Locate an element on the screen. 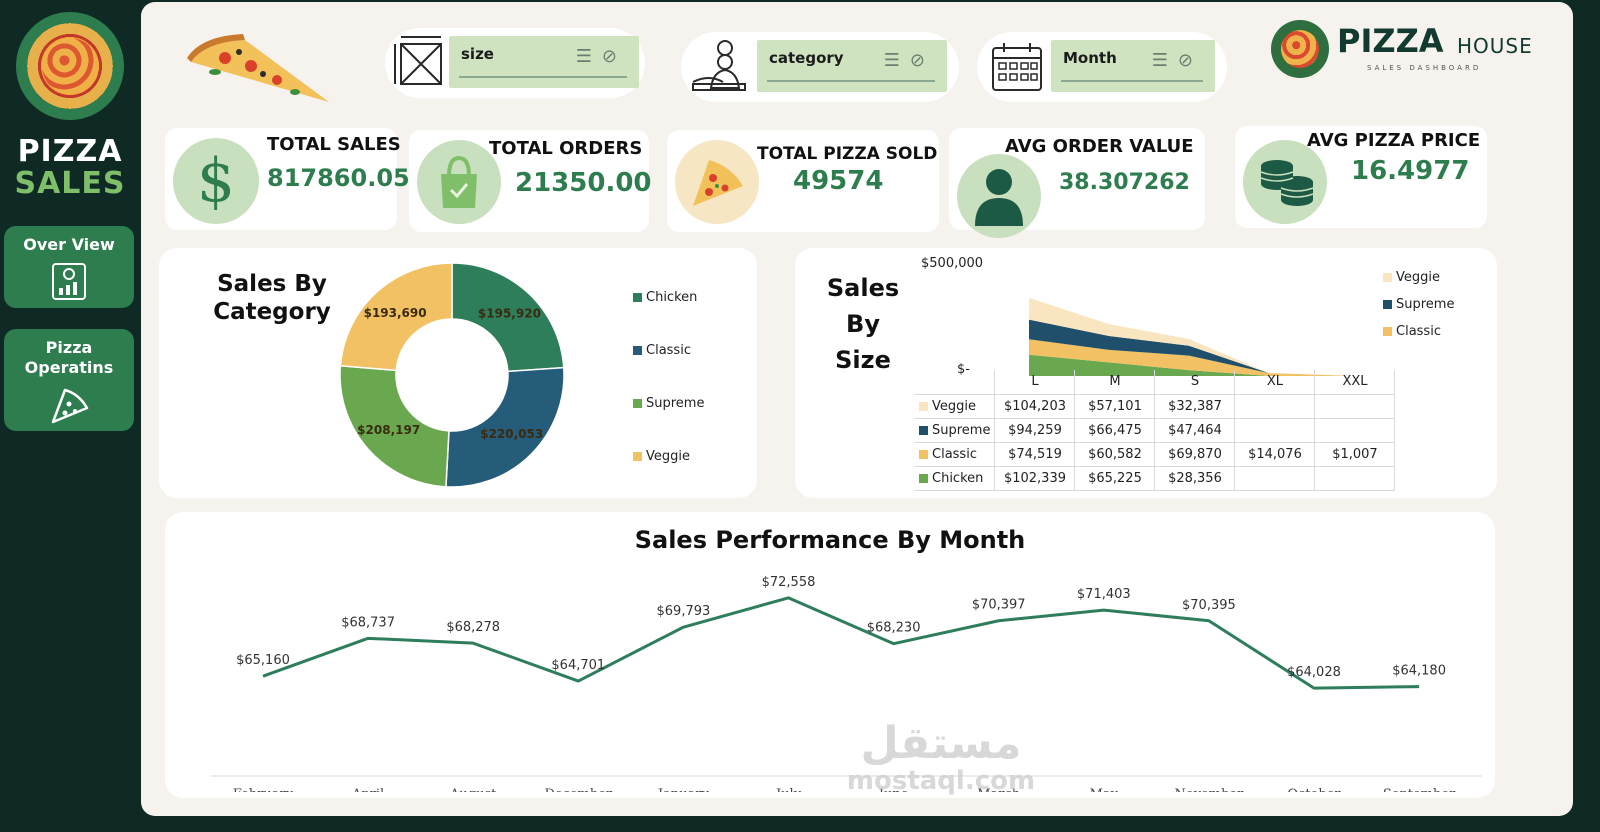 The width and height of the screenshot is (1600, 832). line-data-label: $65,160 is located at coordinates (263, 660).